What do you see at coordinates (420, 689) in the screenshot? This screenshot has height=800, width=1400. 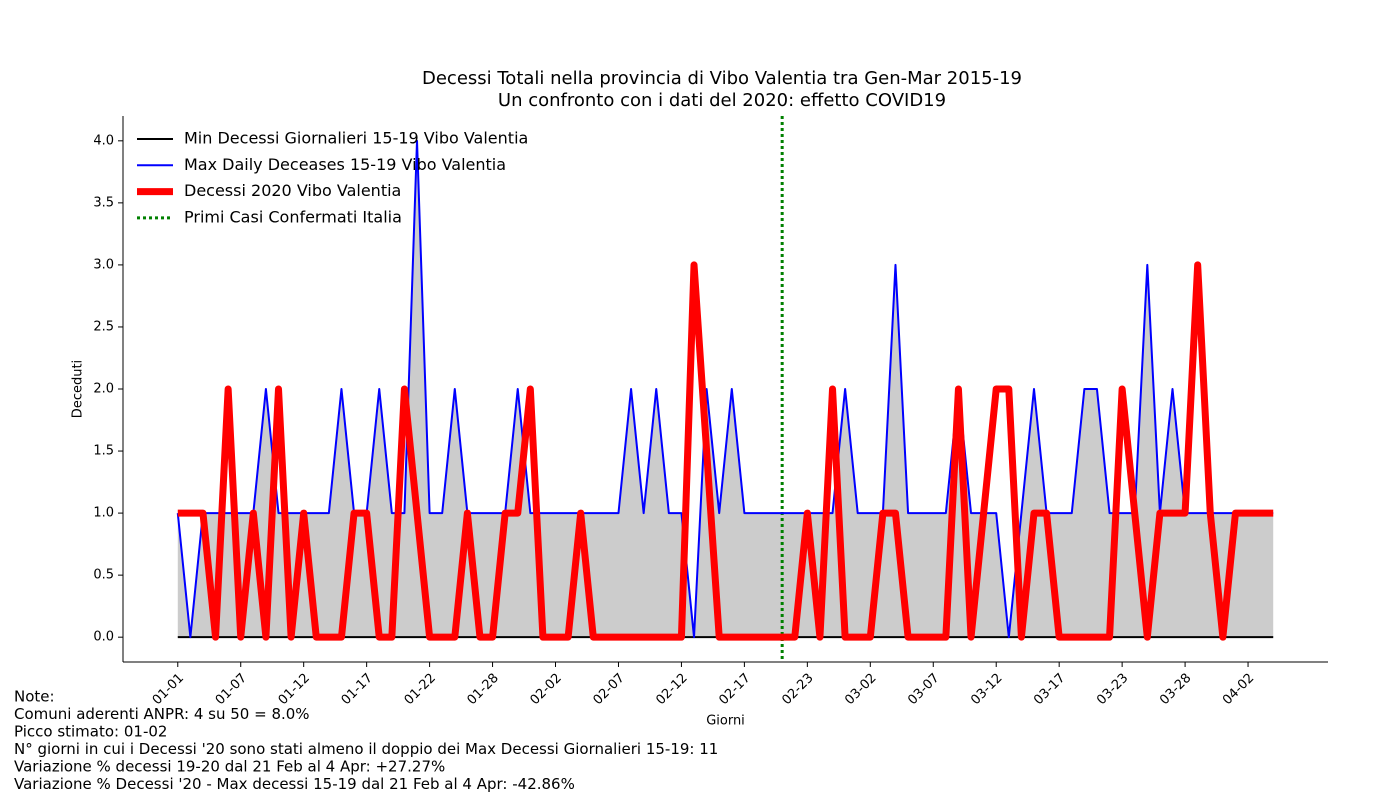 I see `x-tick-label: 01-22` at bounding box center [420, 689].